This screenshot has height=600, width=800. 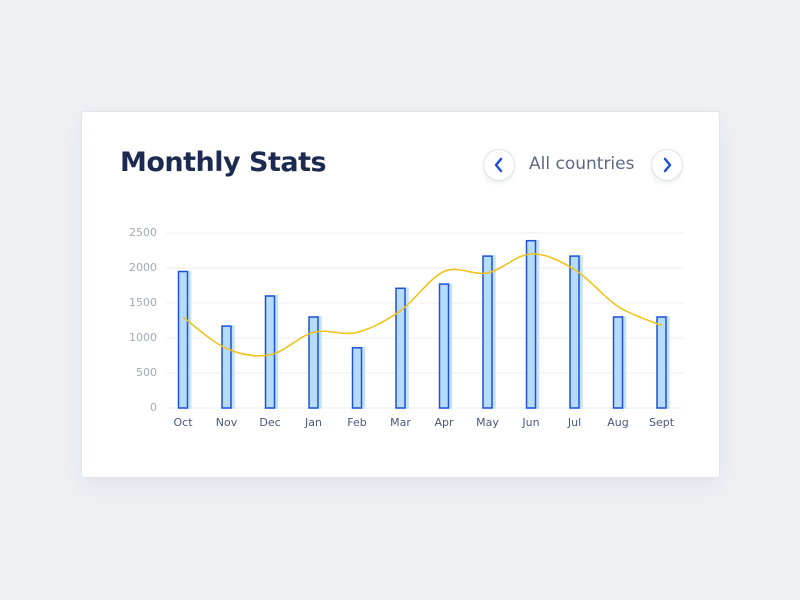 What do you see at coordinates (183, 422) in the screenshot?
I see `x-tick-label: Oct` at bounding box center [183, 422].